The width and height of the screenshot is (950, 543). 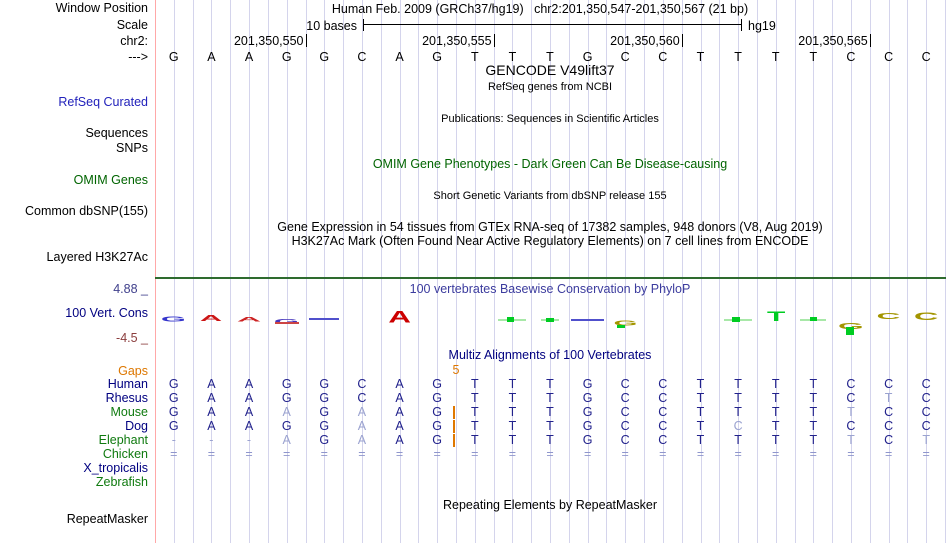 I want to click on species-label-dog: Dog, so click(x=136, y=426).